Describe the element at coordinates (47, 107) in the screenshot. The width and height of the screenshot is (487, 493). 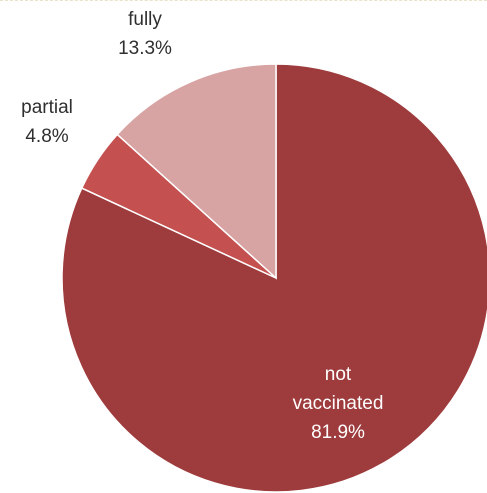
I see `data-label-name-partial-0: partial` at that location.